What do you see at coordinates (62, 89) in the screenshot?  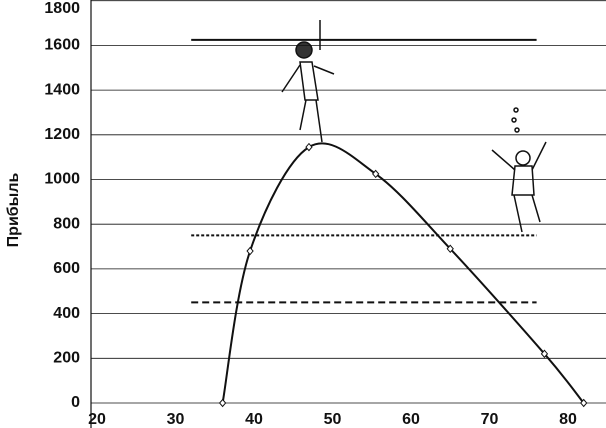 I see `y-tick-label: 1400` at bounding box center [62, 89].